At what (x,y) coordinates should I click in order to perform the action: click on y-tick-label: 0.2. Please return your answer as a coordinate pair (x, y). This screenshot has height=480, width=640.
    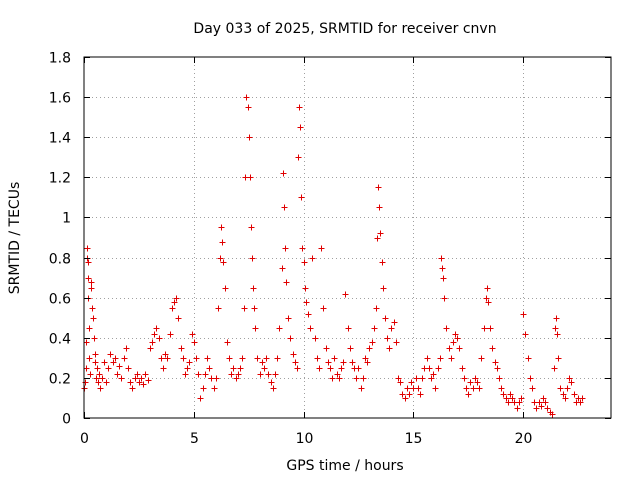
    Looking at the image, I should click on (60, 380).